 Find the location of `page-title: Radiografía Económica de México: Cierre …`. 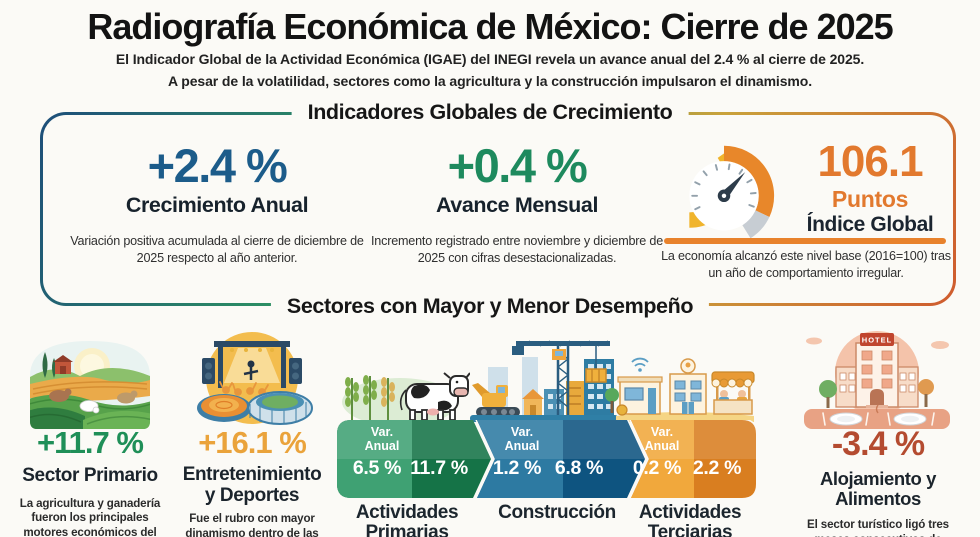

page-title: Radiografía Económica de México: Cierre … is located at coordinates (490, 26).